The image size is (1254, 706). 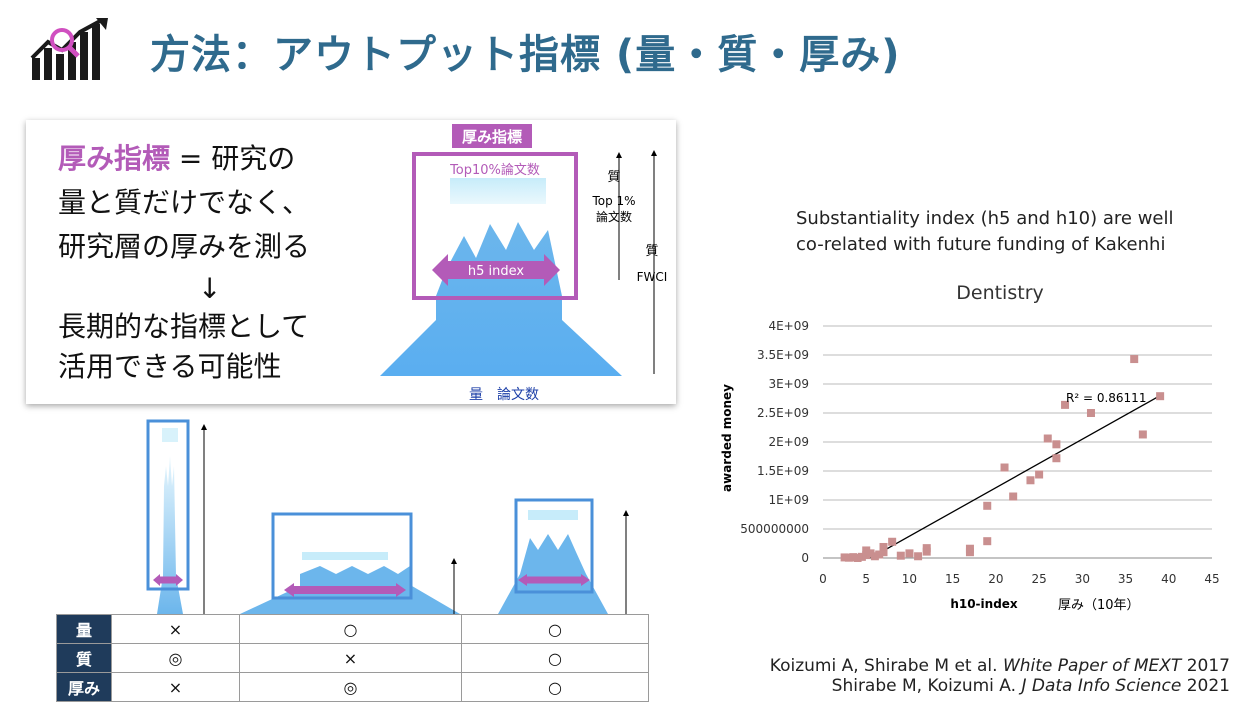 What do you see at coordinates (1092, 666) in the screenshot?
I see `ref1-source: White Paper of MEXT` at bounding box center [1092, 666].